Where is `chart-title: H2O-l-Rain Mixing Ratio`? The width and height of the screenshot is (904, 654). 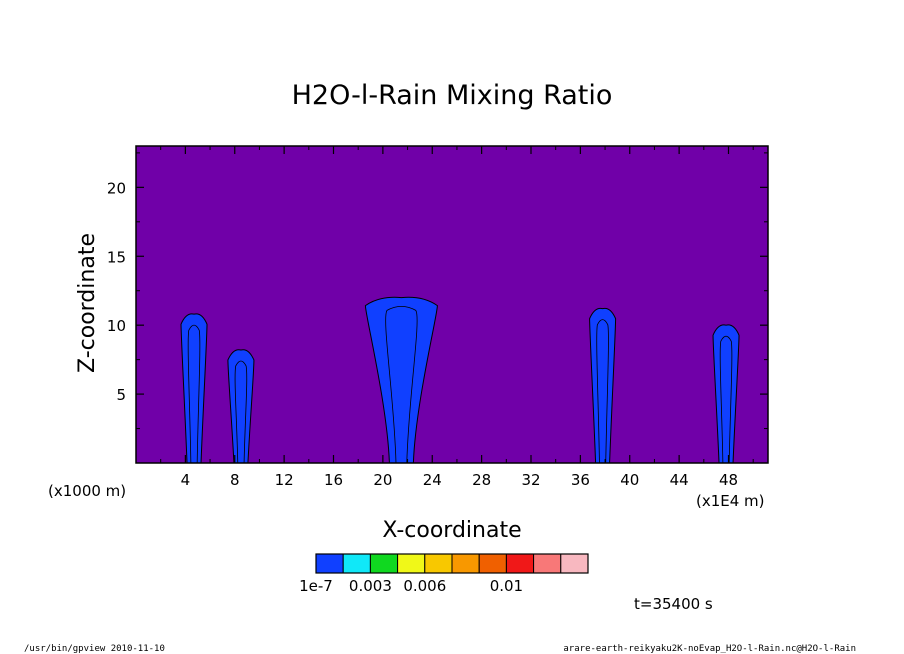 chart-title: H2O-l-Rain Mixing Ratio is located at coordinates (452, 95).